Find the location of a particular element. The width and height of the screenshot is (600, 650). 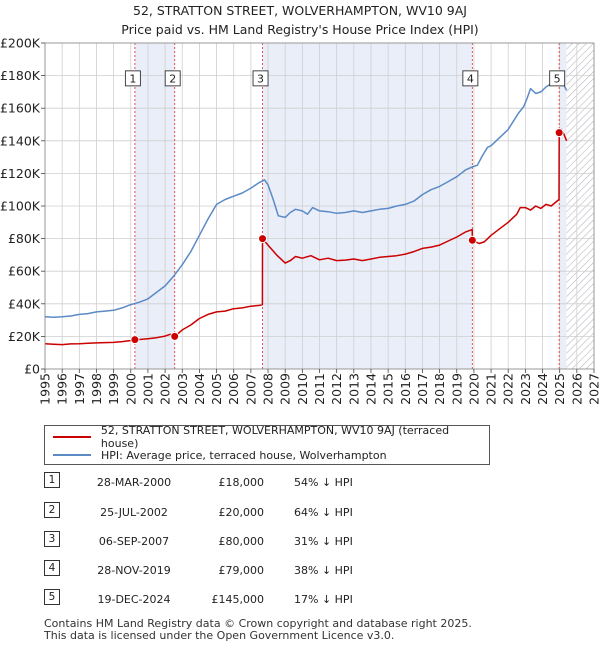

sale-number: 5 is located at coordinates (52, 597).